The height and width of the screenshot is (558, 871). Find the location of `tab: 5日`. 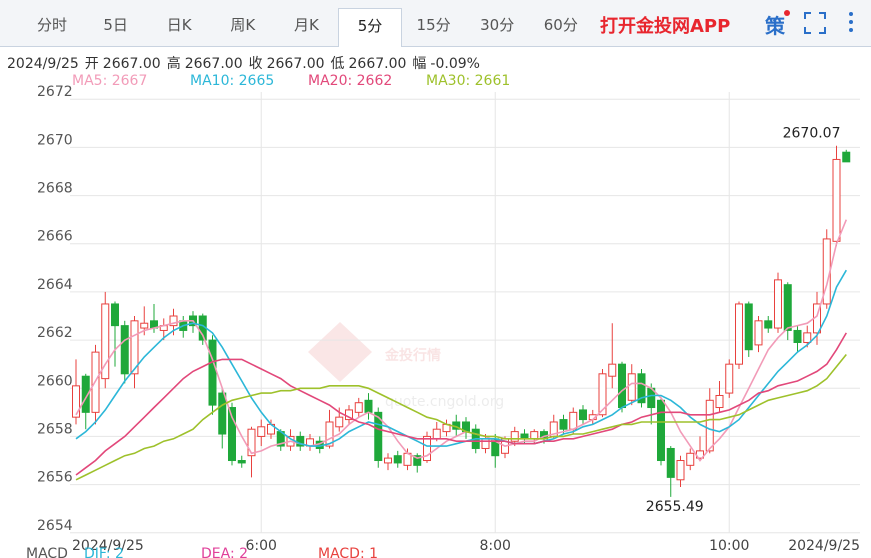

tab: 5日 is located at coordinates (115, 25).